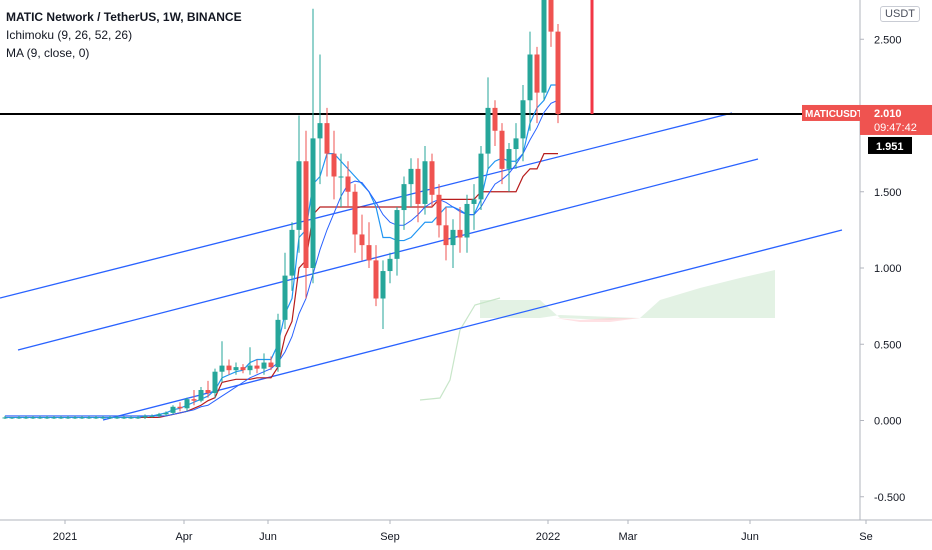 This screenshot has height=550, width=932. What do you see at coordinates (466, 531) in the screenshot?
I see `time-axis: 2021 Apr Jun Sep 2022 Mar Jun Se` at bounding box center [466, 531].